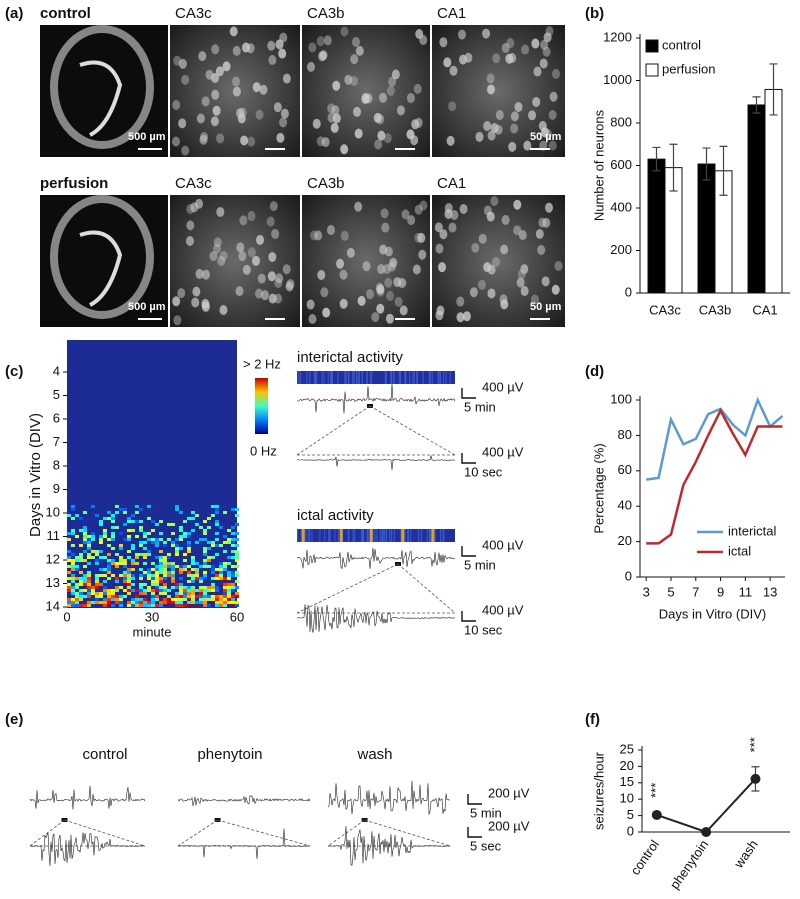  I want to click on region-label: CA3b, so click(326, 183).